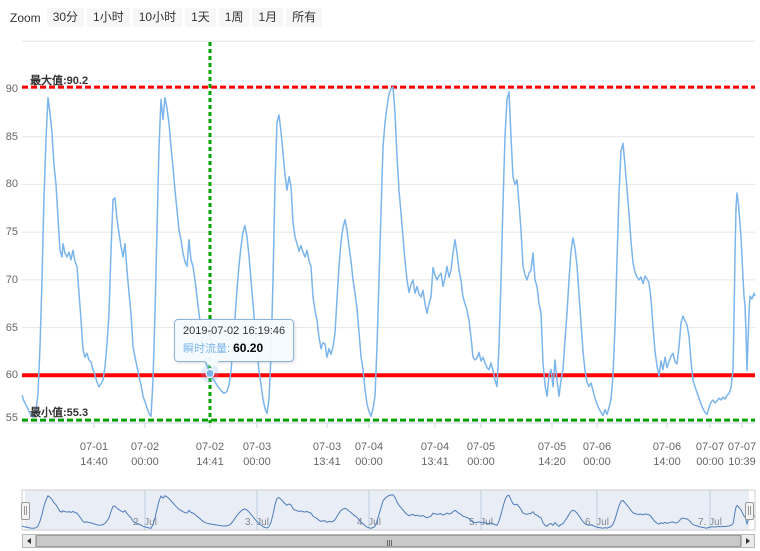 The image size is (760, 551). Describe the element at coordinates (481, 454) in the screenshot. I see `x-axis-label: 07-05 00:00` at that location.